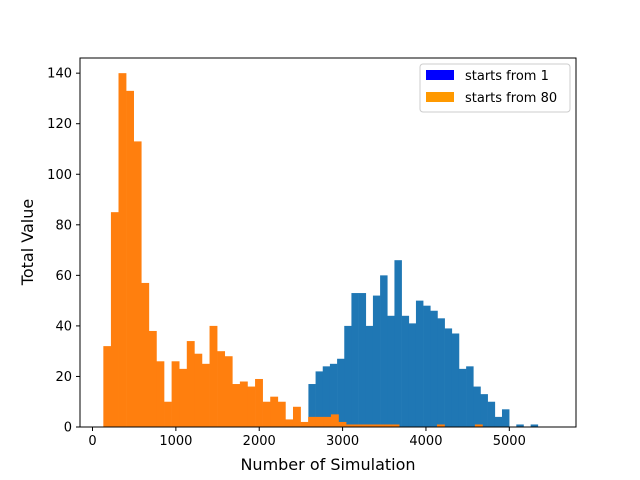 This screenshot has width=640, height=480. What do you see at coordinates (342, 441) in the screenshot?
I see `x-tick-label-3000: 3000` at bounding box center [342, 441].